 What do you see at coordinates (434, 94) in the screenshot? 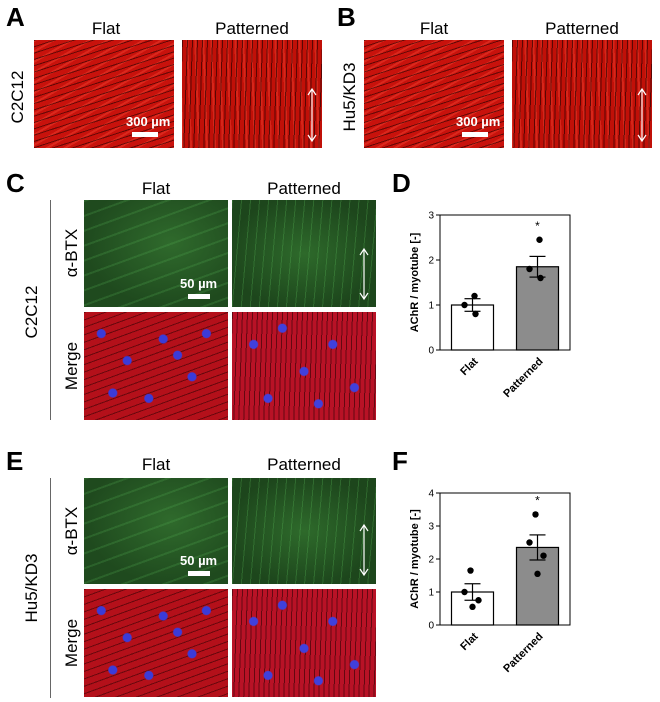
I see `panel-b-flat-image: 300 µm` at bounding box center [434, 94].